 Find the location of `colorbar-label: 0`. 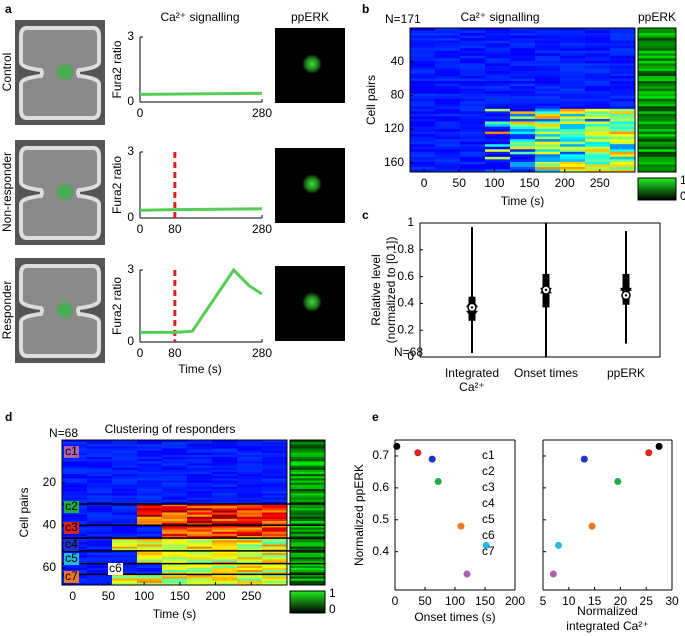

colorbar-label: 0 is located at coordinates (682, 196).